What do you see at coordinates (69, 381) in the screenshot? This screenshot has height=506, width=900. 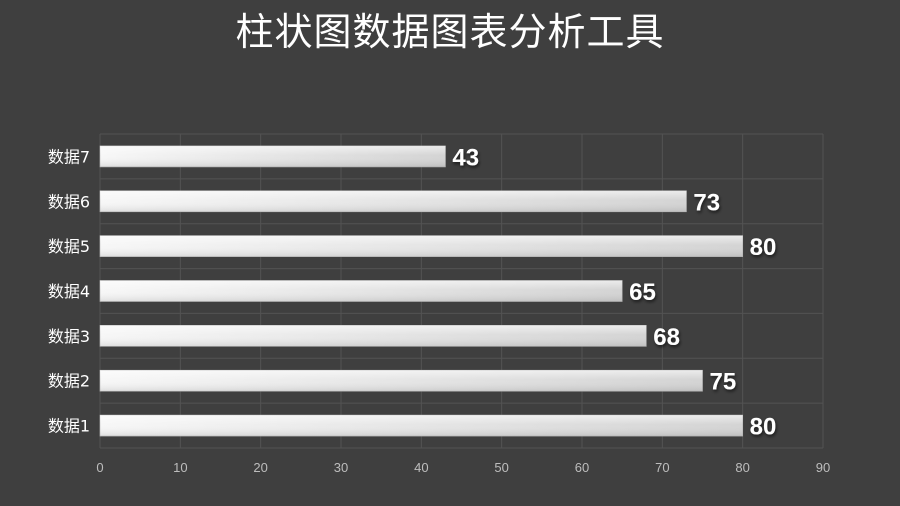 I see `category-label: 数据2` at bounding box center [69, 381].